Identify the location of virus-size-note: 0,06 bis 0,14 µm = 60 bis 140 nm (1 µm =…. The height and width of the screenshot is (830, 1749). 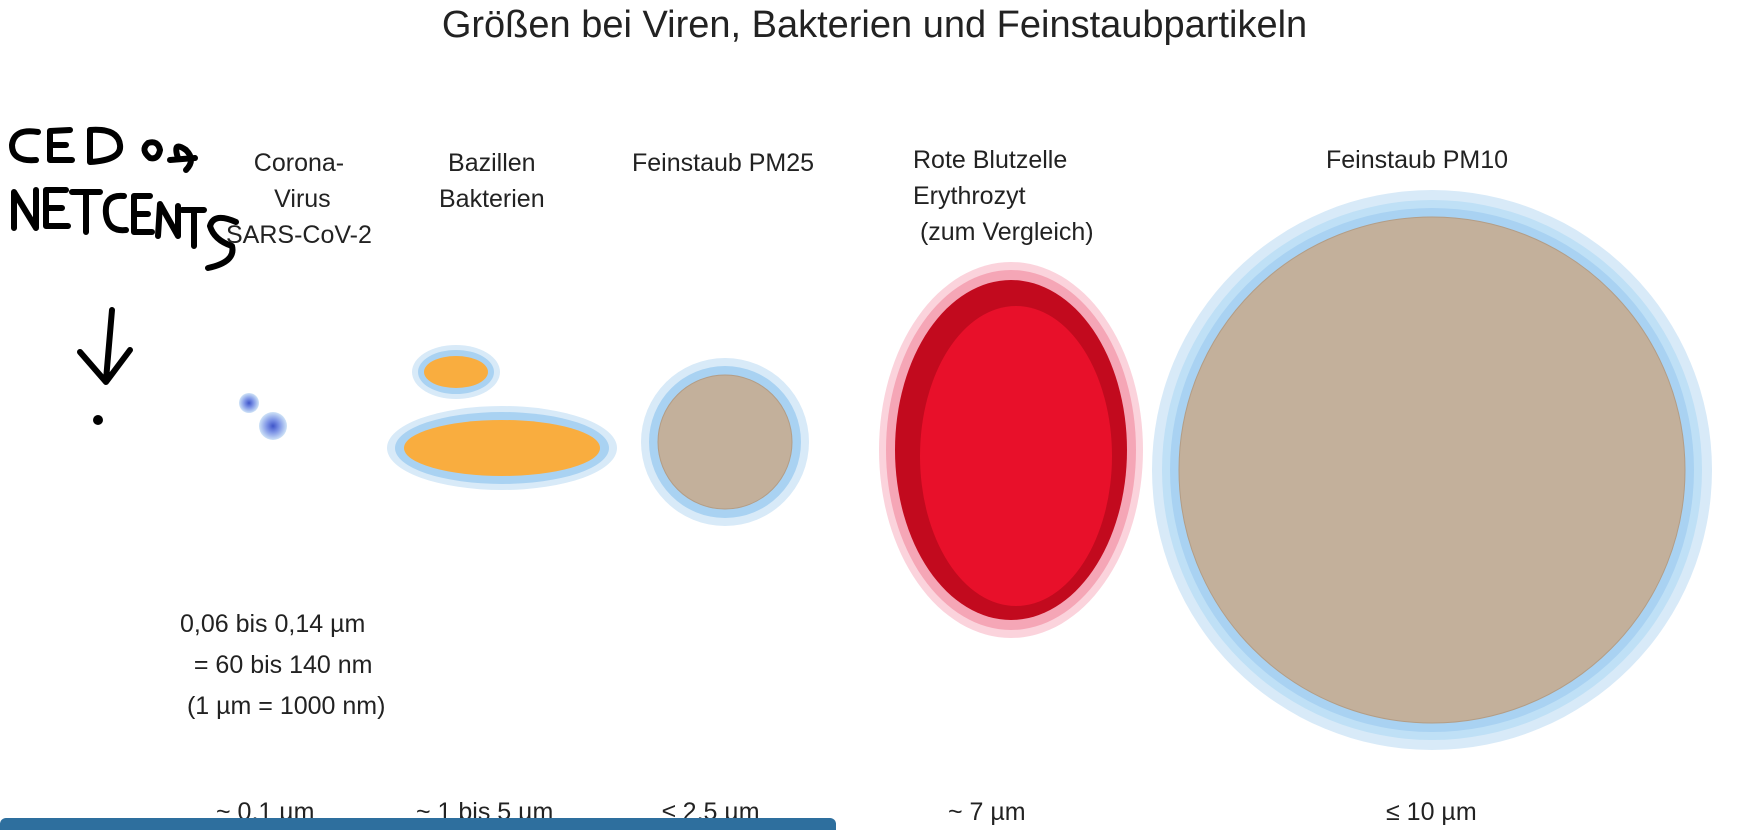
(283, 665).